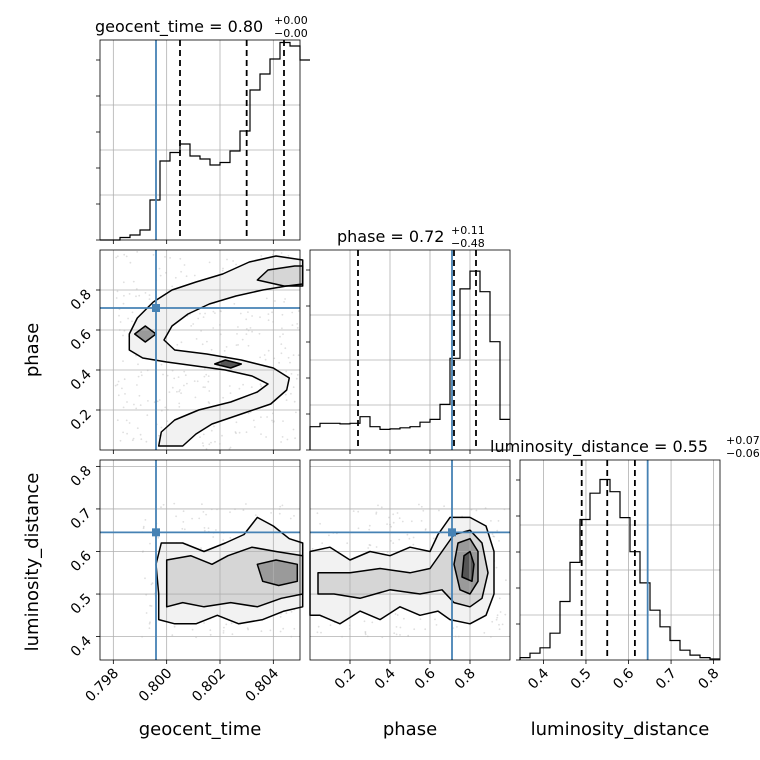 This screenshot has height=760, width=760. Describe the element at coordinates (409, 360) in the screenshot. I see `histogram-phase` at that location.